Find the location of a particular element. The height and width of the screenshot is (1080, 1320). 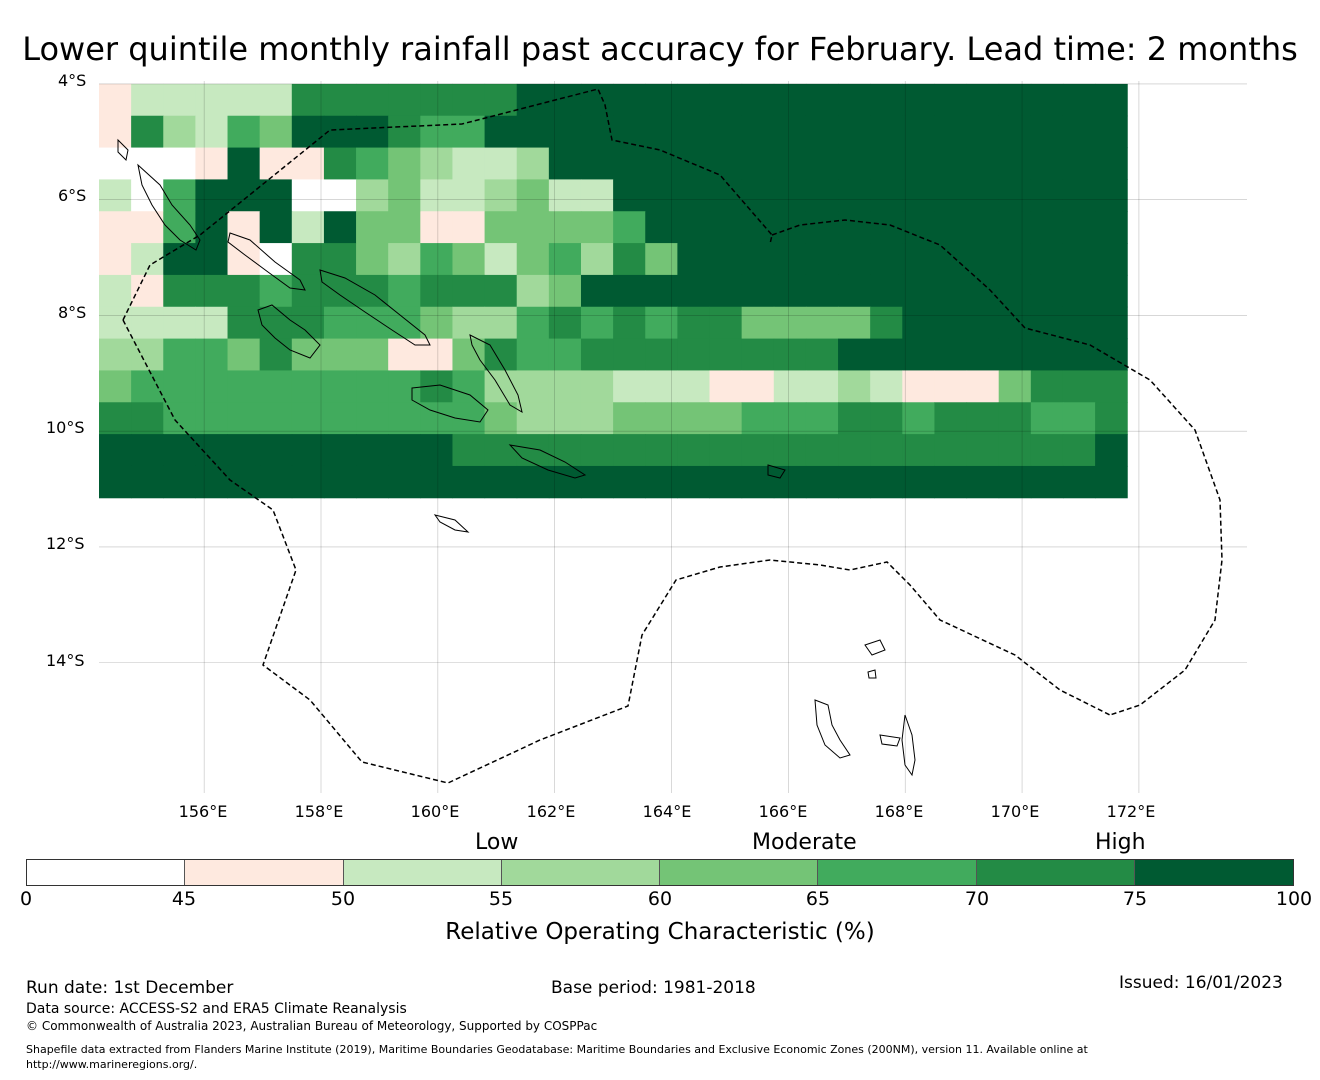

santa-cruz-islands is located at coordinates (776, 471).